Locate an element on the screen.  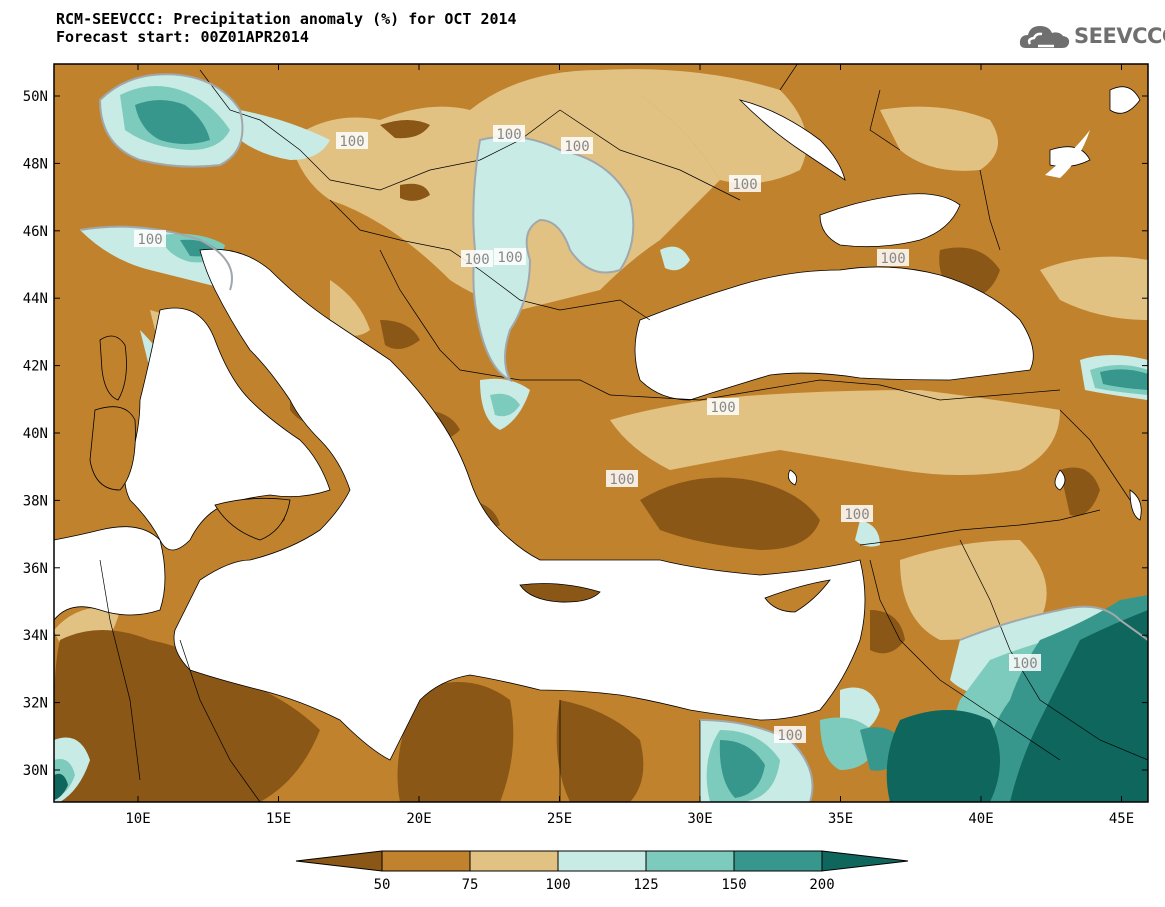
crete is located at coordinates (560, 593).